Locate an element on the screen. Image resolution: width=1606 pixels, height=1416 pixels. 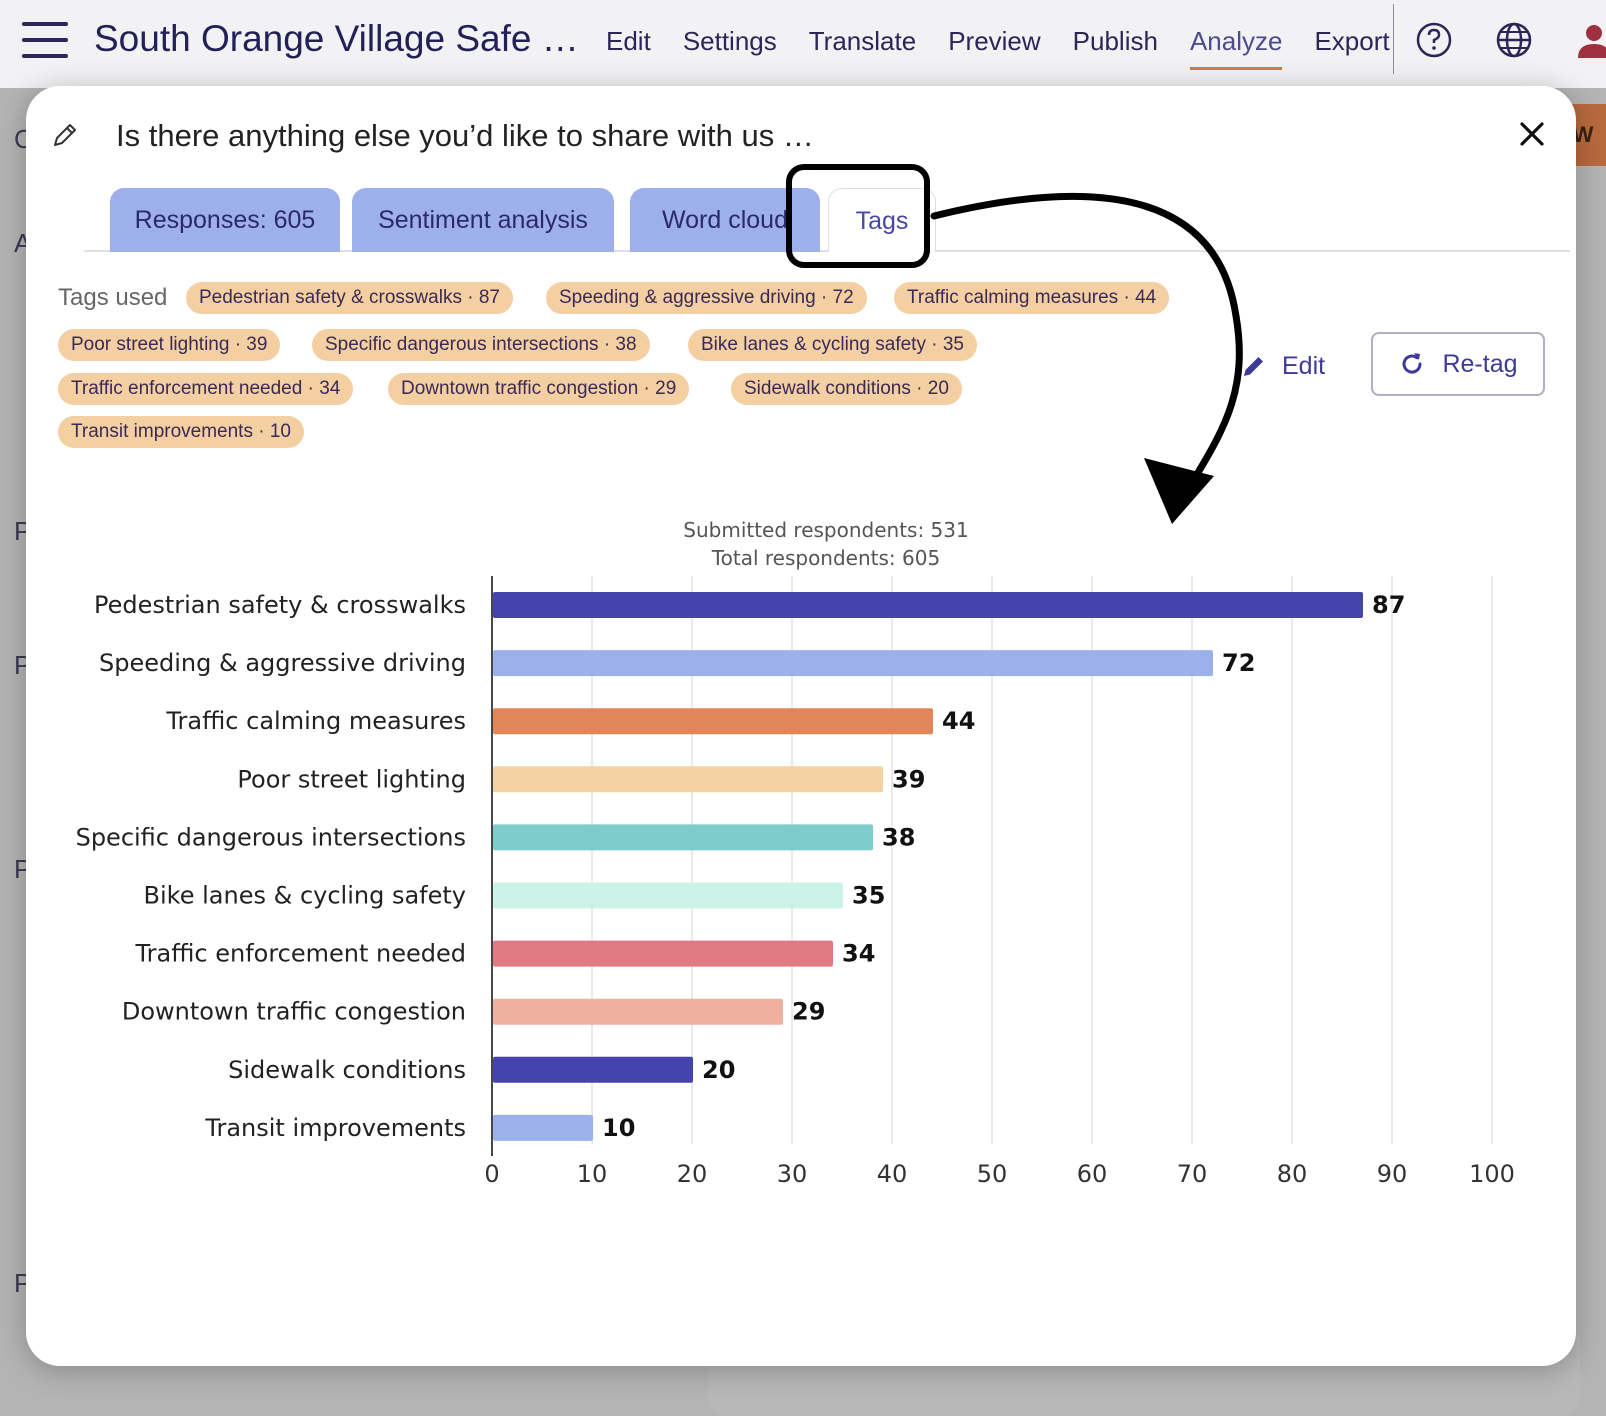
data-label: 10 is located at coordinates (618, 1128).